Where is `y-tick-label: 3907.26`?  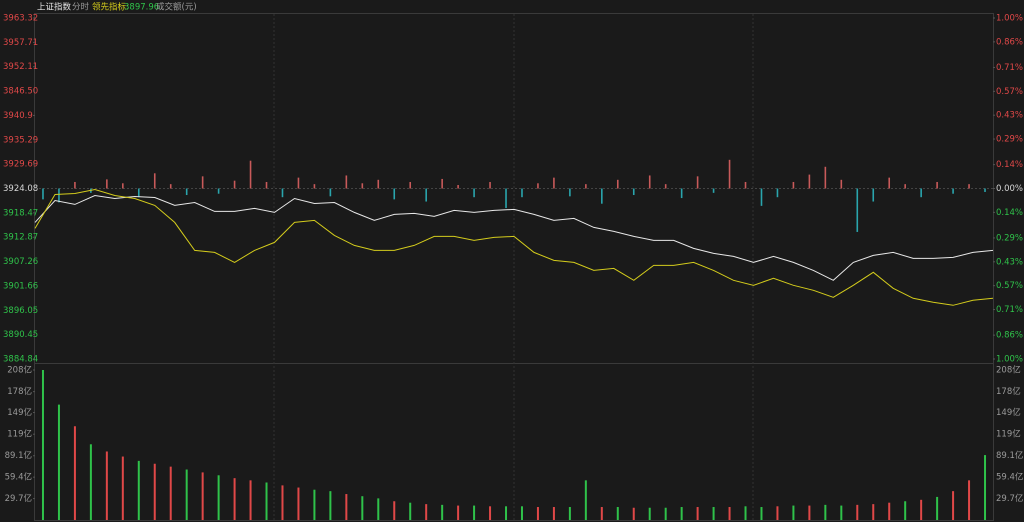 y-tick-label: 3907.26 is located at coordinates (20, 262).